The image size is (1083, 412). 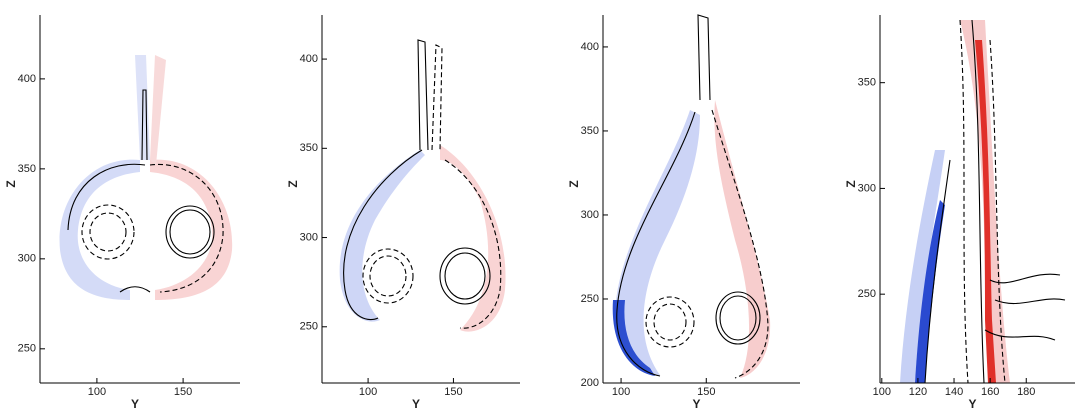 I want to click on x-tick-label: 140, so click(x=954, y=392).